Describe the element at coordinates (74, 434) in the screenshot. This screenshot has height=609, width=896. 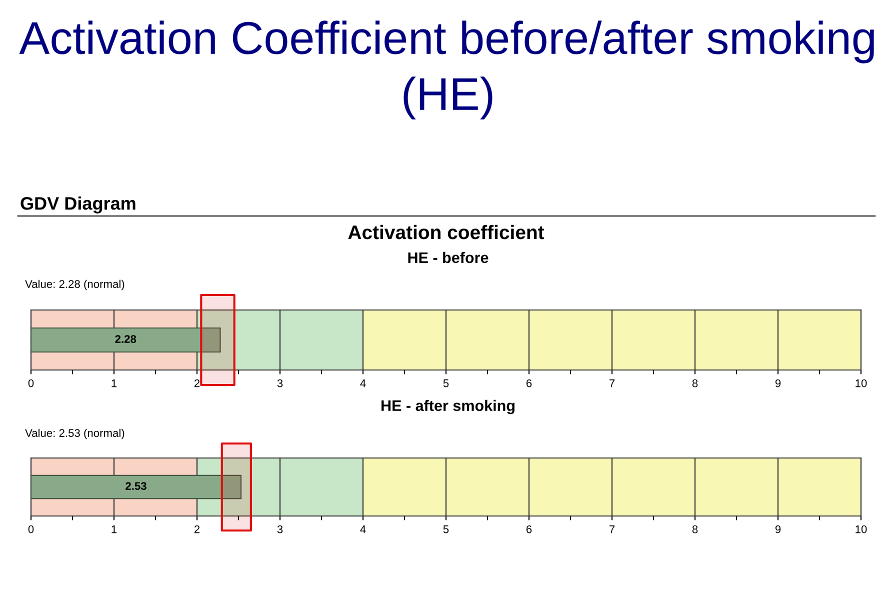
I see `text: Value: 2.53 (normal)` at that location.